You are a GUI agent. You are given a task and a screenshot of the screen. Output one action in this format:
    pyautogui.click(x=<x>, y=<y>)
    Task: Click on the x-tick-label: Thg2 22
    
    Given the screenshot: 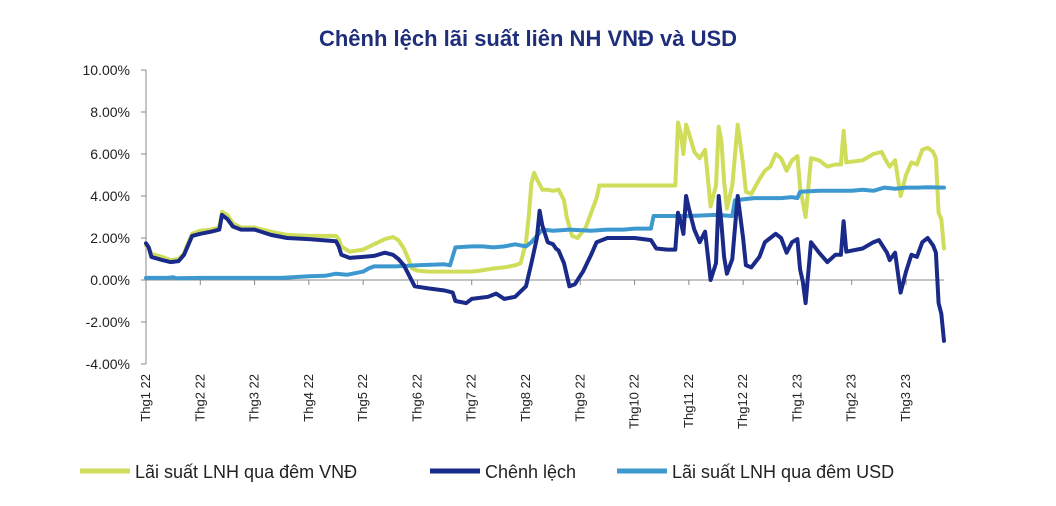 What is the action you would take?
    pyautogui.click(x=199, y=398)
    